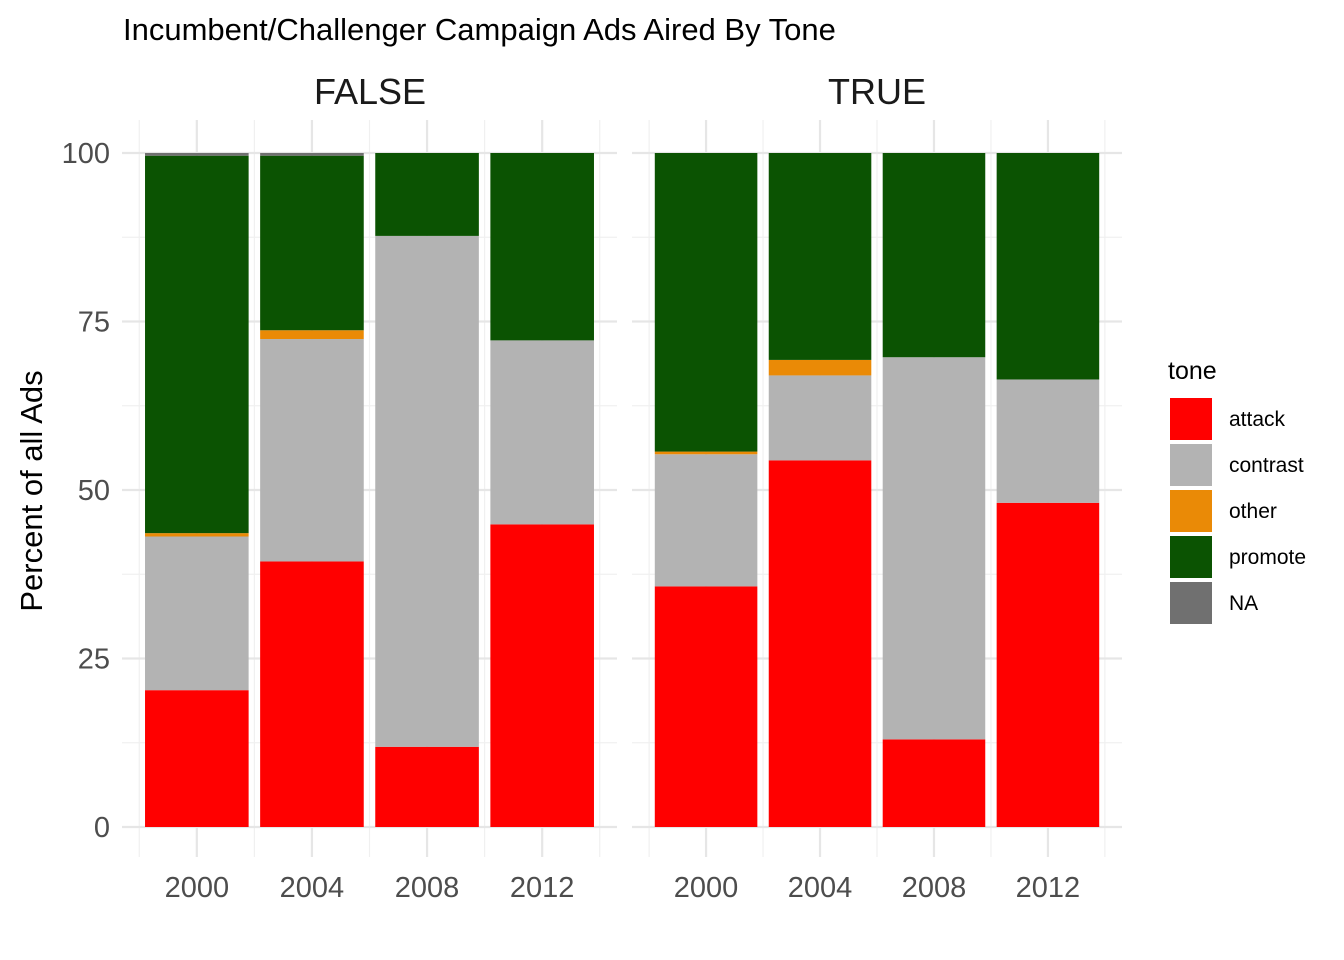  I want to click on y-tick-label: 0, so click(102, 828).